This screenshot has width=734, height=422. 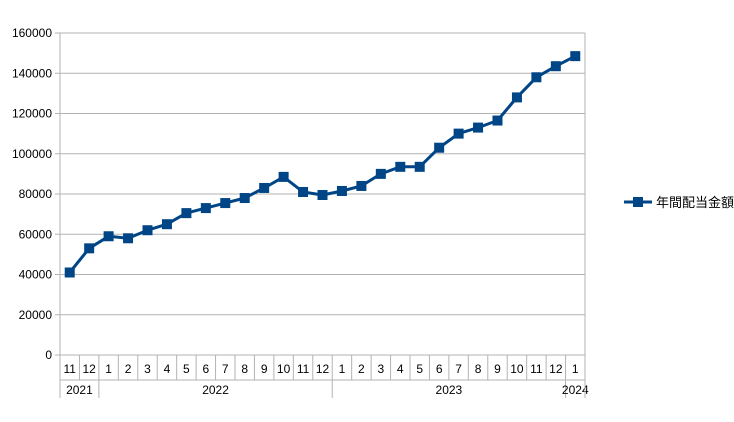 What do you see at coordinates (36, 315) in the screenshot?
I see `y-tick-label: 20000` at bounding box center [36, 315].